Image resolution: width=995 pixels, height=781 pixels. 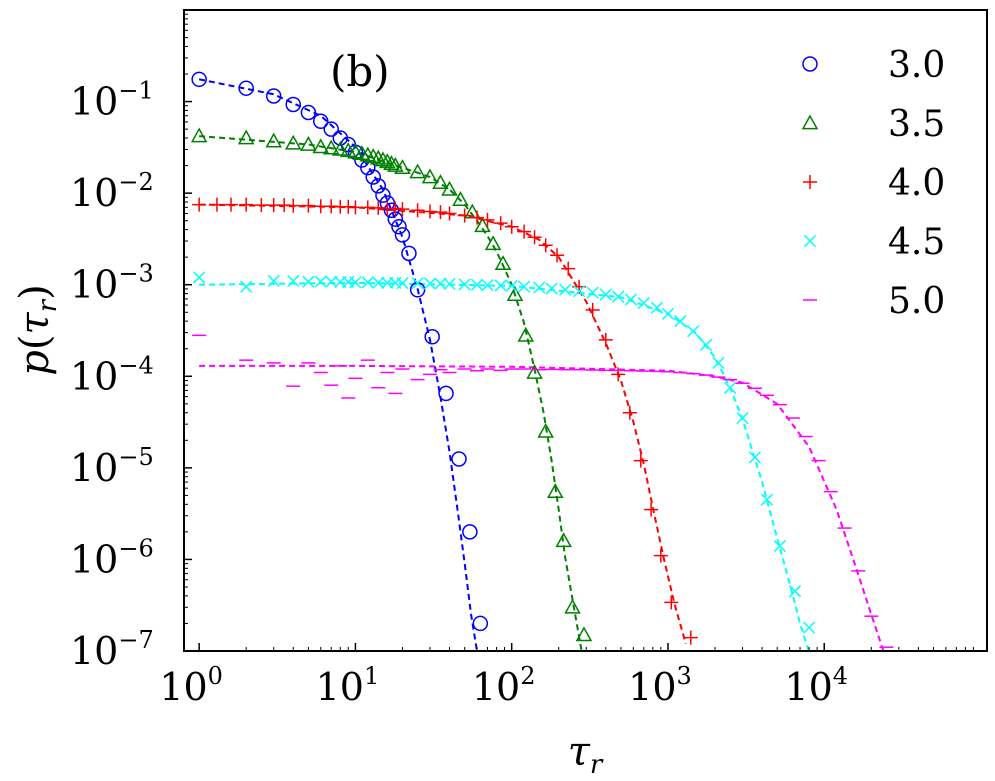 What do you see at coordinates (816, 685) in the screenshot?
I see `x-tick-label: 104` at bounding box center [816, 685].